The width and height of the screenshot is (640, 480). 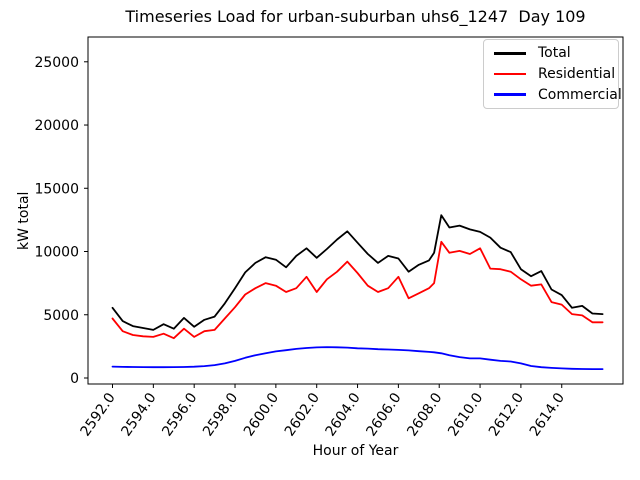 What do you see at coordinates (424, 414) in the screenshot?
I see `x-tick-label: 2608.0` at bounding box center [424, 414].